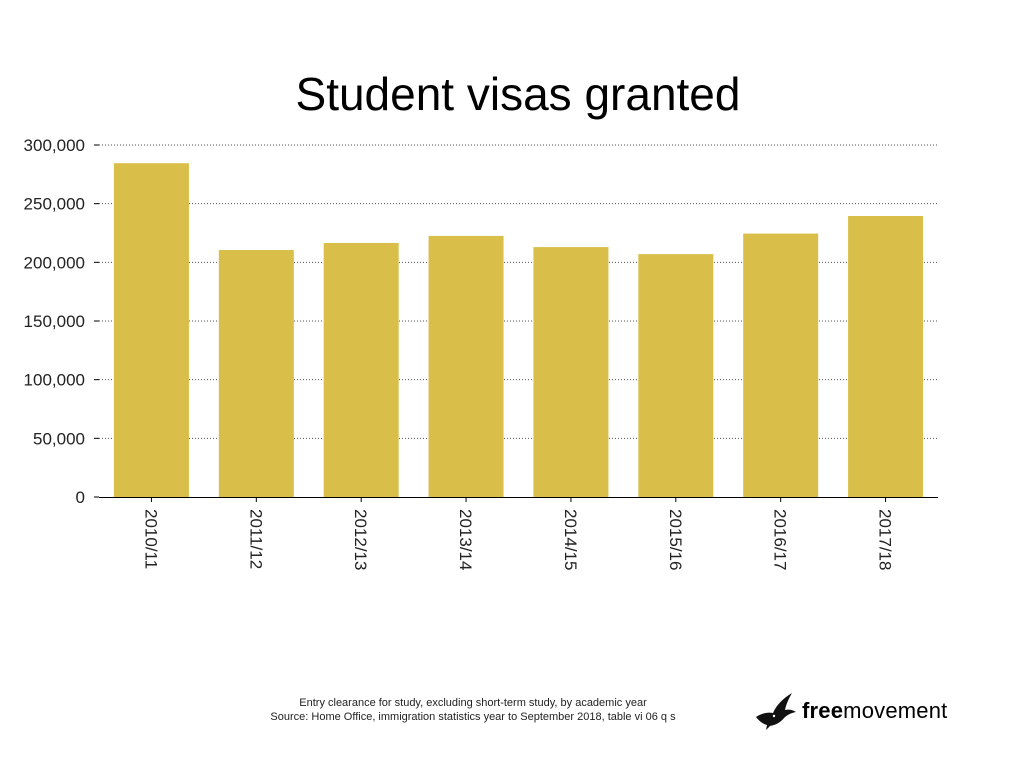 The width and height of the screenshot is (1024, 768). Describe the element at coordinates (776, 711) in the screenshot. I see `bird-icon` at that location.